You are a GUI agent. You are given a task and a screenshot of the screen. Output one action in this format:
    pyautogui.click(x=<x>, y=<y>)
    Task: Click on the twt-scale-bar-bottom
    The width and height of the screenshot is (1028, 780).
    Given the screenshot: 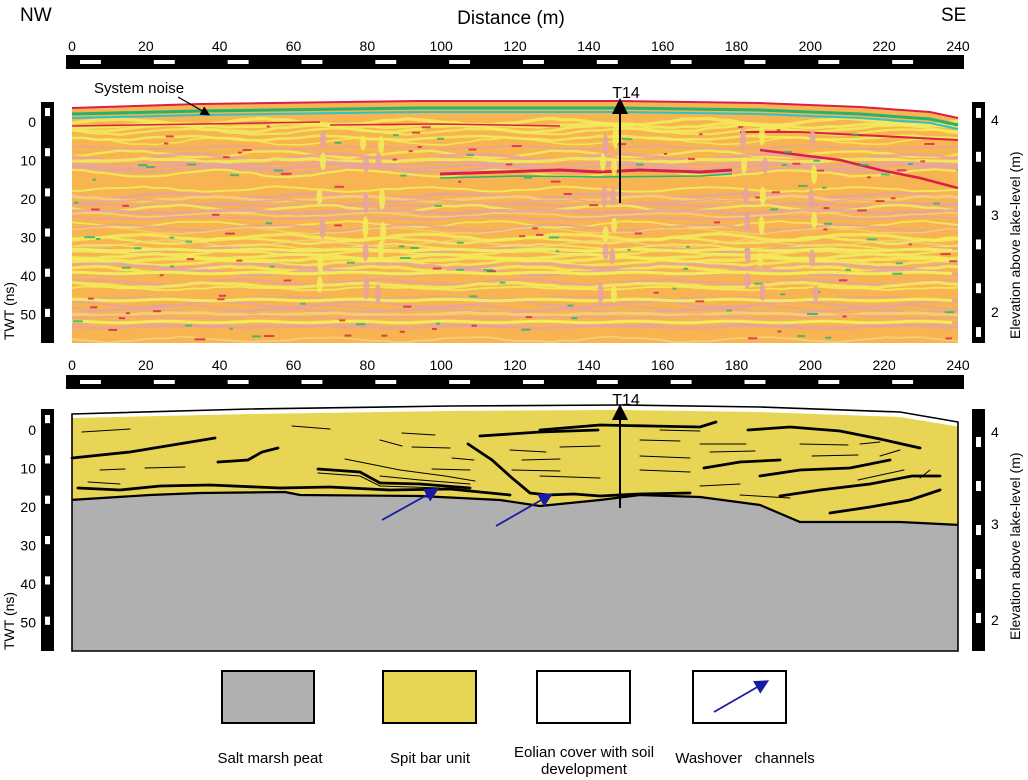 What is the action you would take?
    pyautogui.click(x=47, y=530)
    